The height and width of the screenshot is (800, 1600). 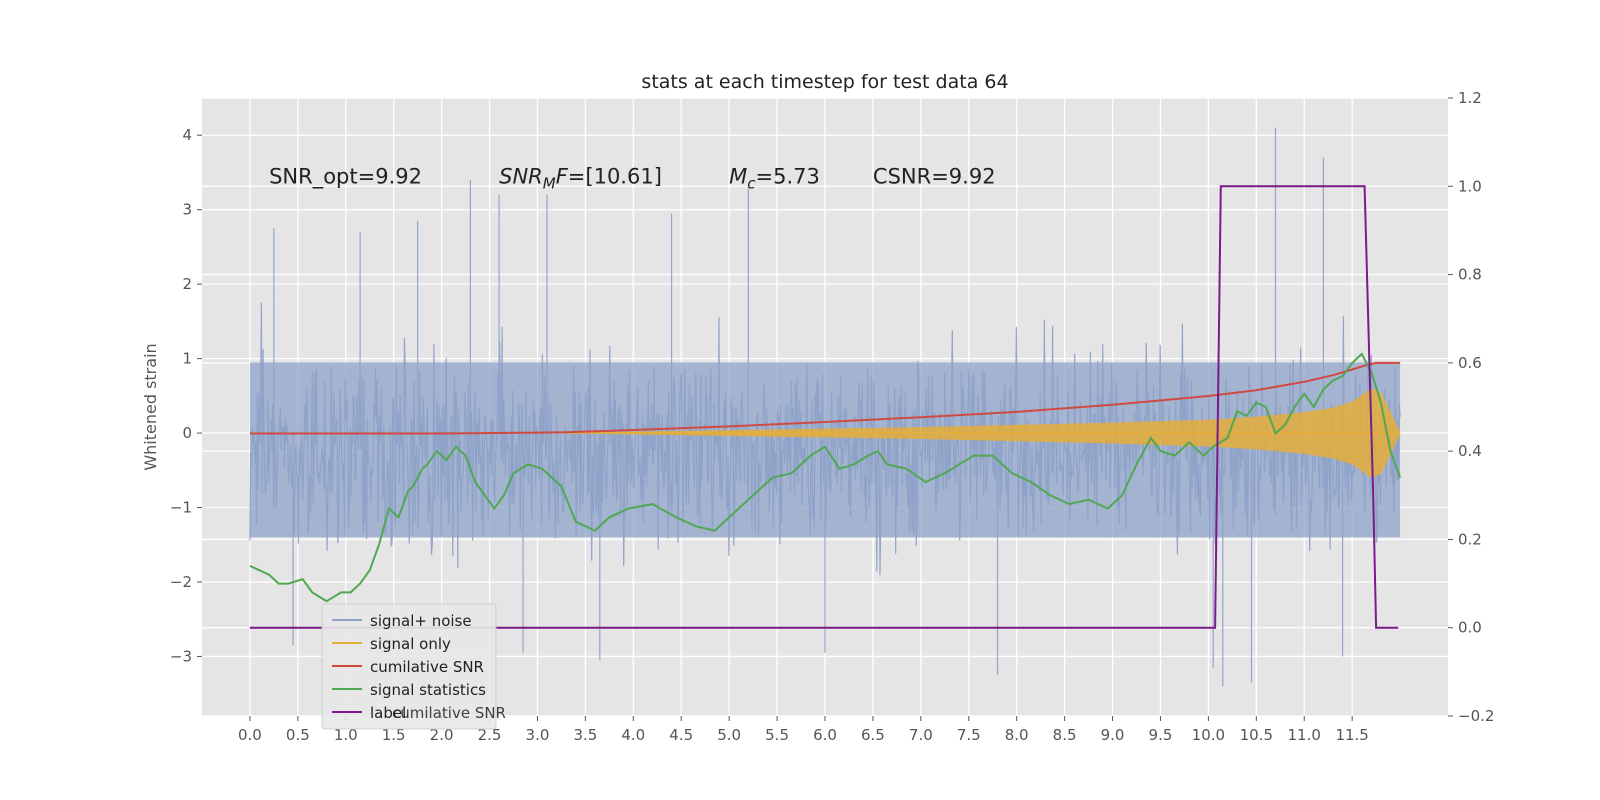 I want to click on x-tick-label: 6.0, so click(x=825, y=735).